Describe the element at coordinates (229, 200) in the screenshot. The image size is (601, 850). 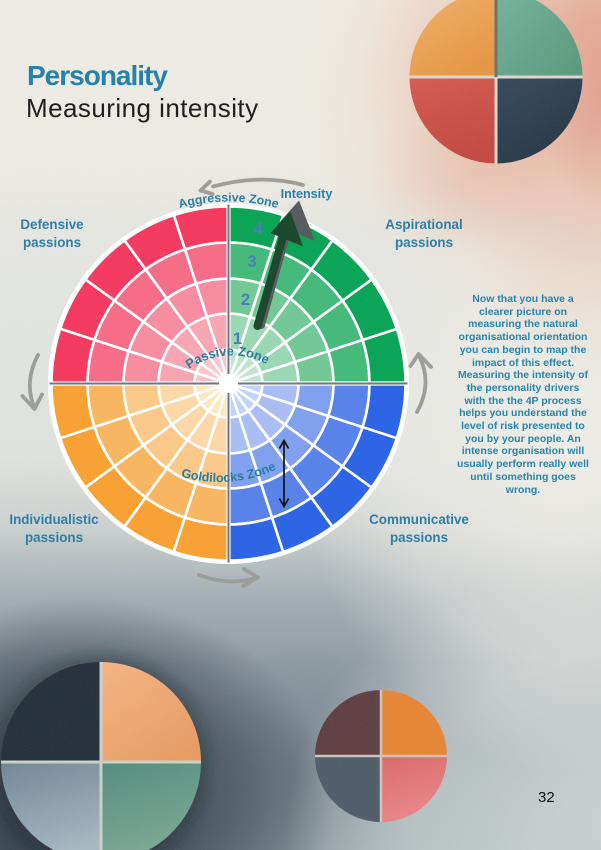
I see `svg-text: Aggressive Zone` at that location.